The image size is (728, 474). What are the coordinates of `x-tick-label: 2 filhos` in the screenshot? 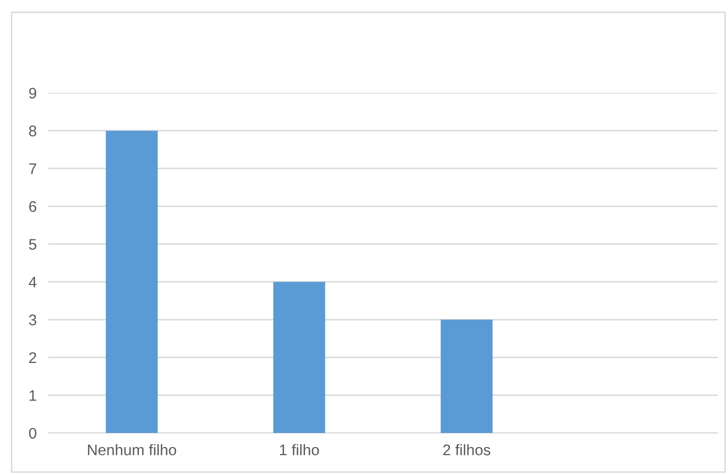 It's located at (466, 450).